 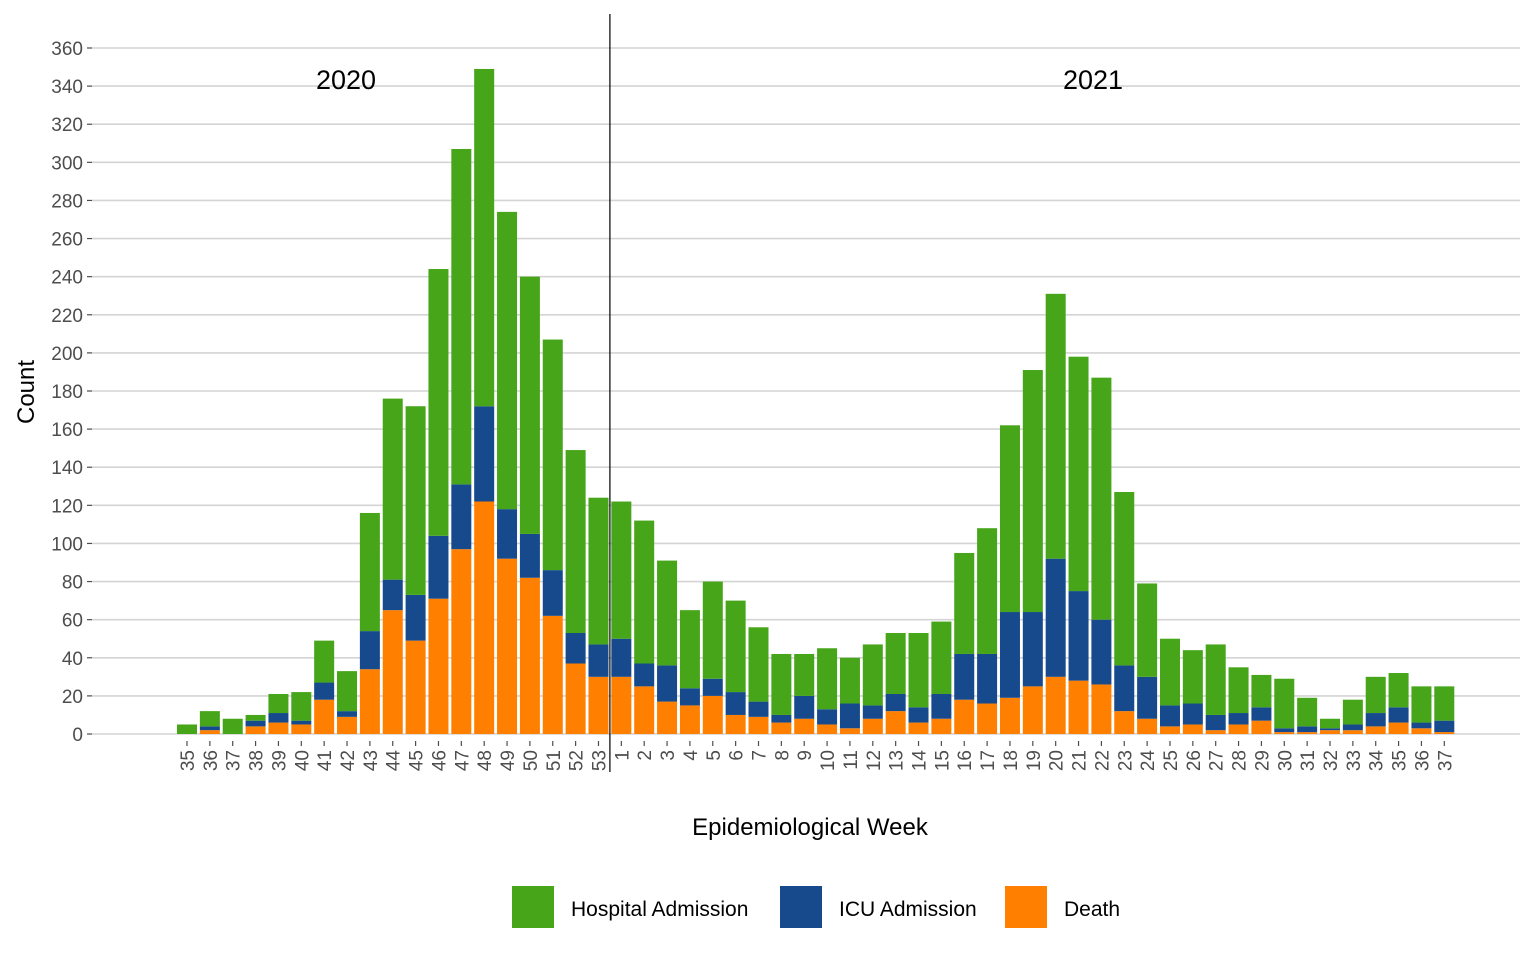 I want to click on y-tick-label-0: 0, so click(x=77, y=735).